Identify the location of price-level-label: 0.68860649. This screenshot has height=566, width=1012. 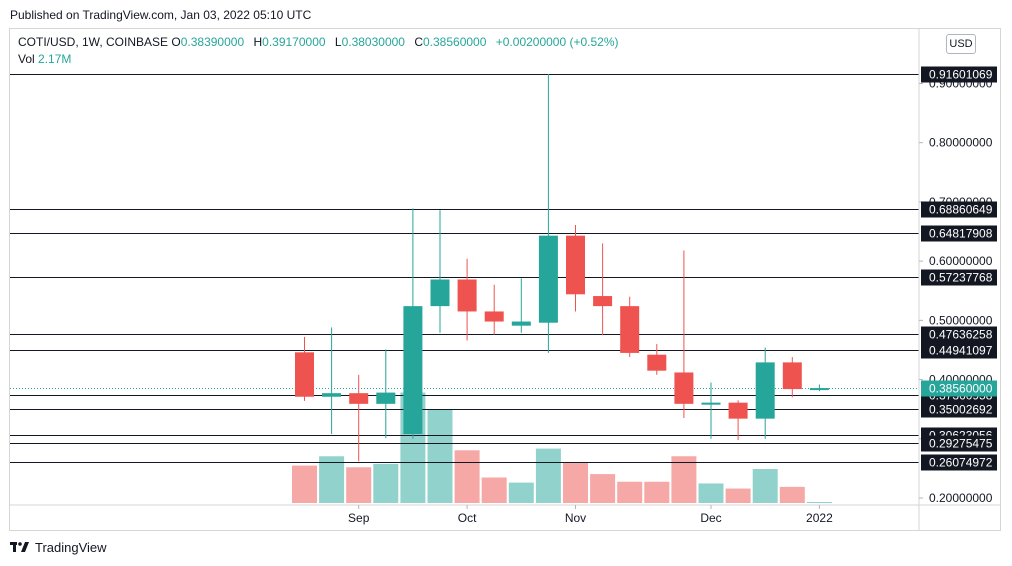
(961, 210).